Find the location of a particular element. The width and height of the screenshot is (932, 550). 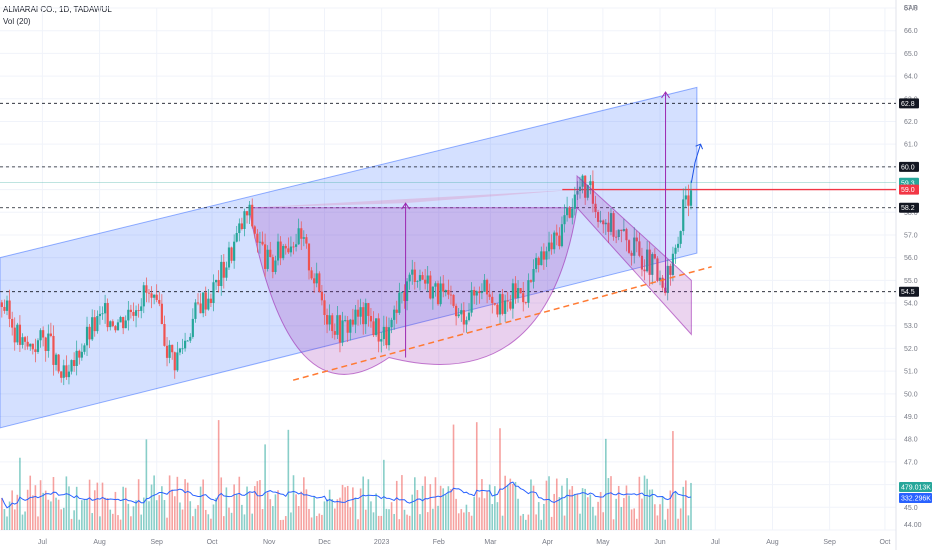

volume-label-text: 332.296K is located at coordinates (916, 499).